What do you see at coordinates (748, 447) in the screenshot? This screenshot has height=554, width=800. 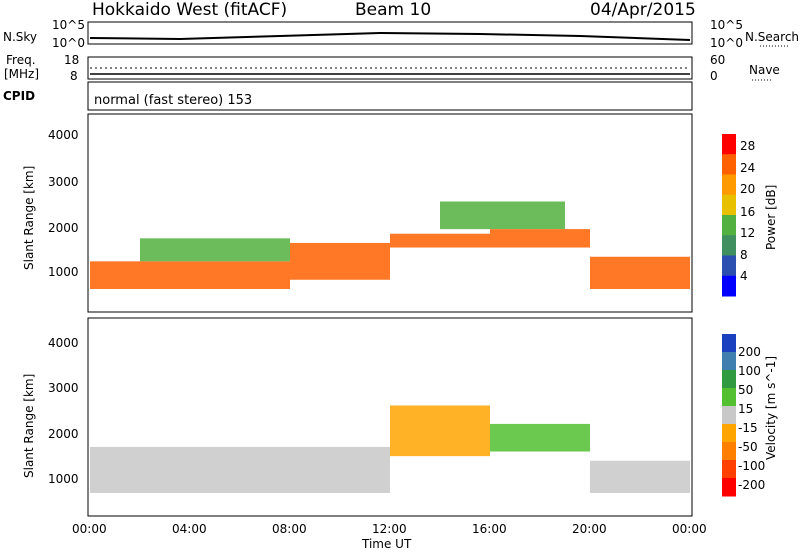 I see `vel-cbar-tick-neg50: -50` at bounding box center [748, 447].